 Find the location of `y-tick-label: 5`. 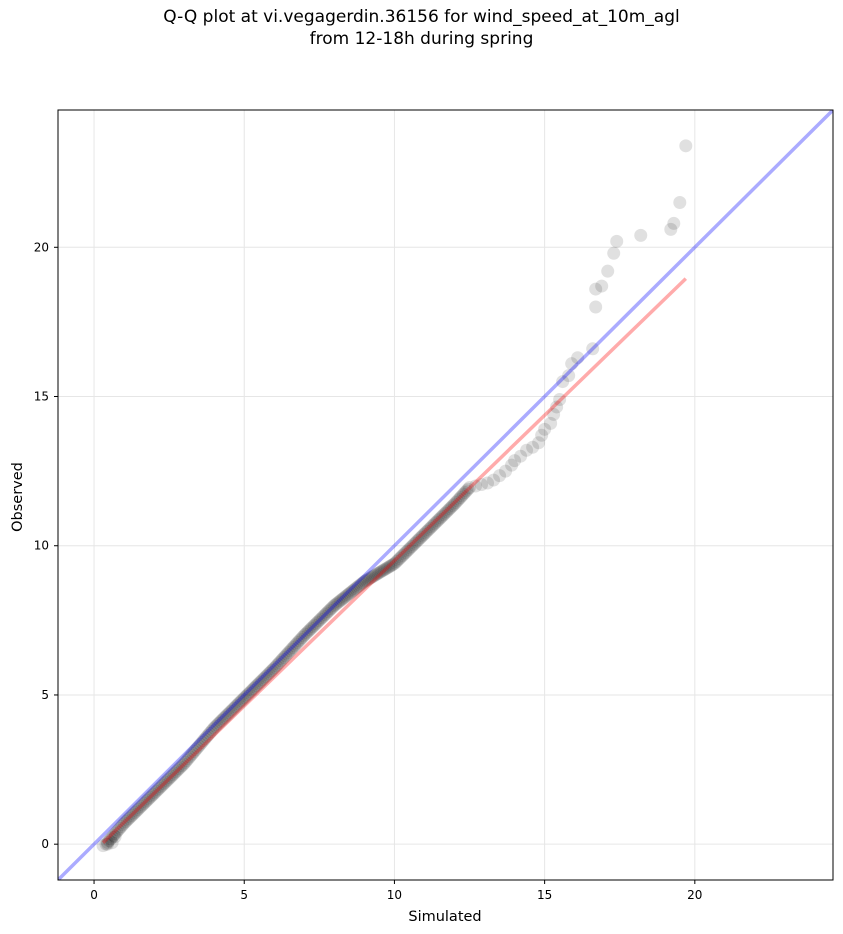

y-tick-label: 5 is located at coordinates (45, 695).